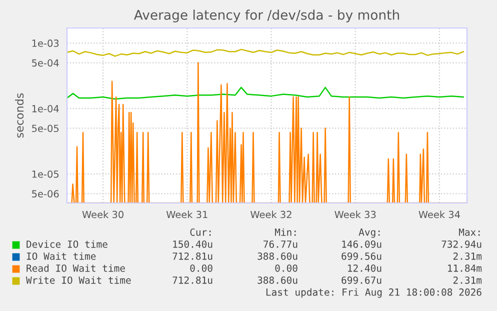 Image resolution: width=497 pixels, height=311 pixels. Describe the element at coordinates (45, 194) in the screenshot. I see `y-tick-label: 5e-06` at that location.